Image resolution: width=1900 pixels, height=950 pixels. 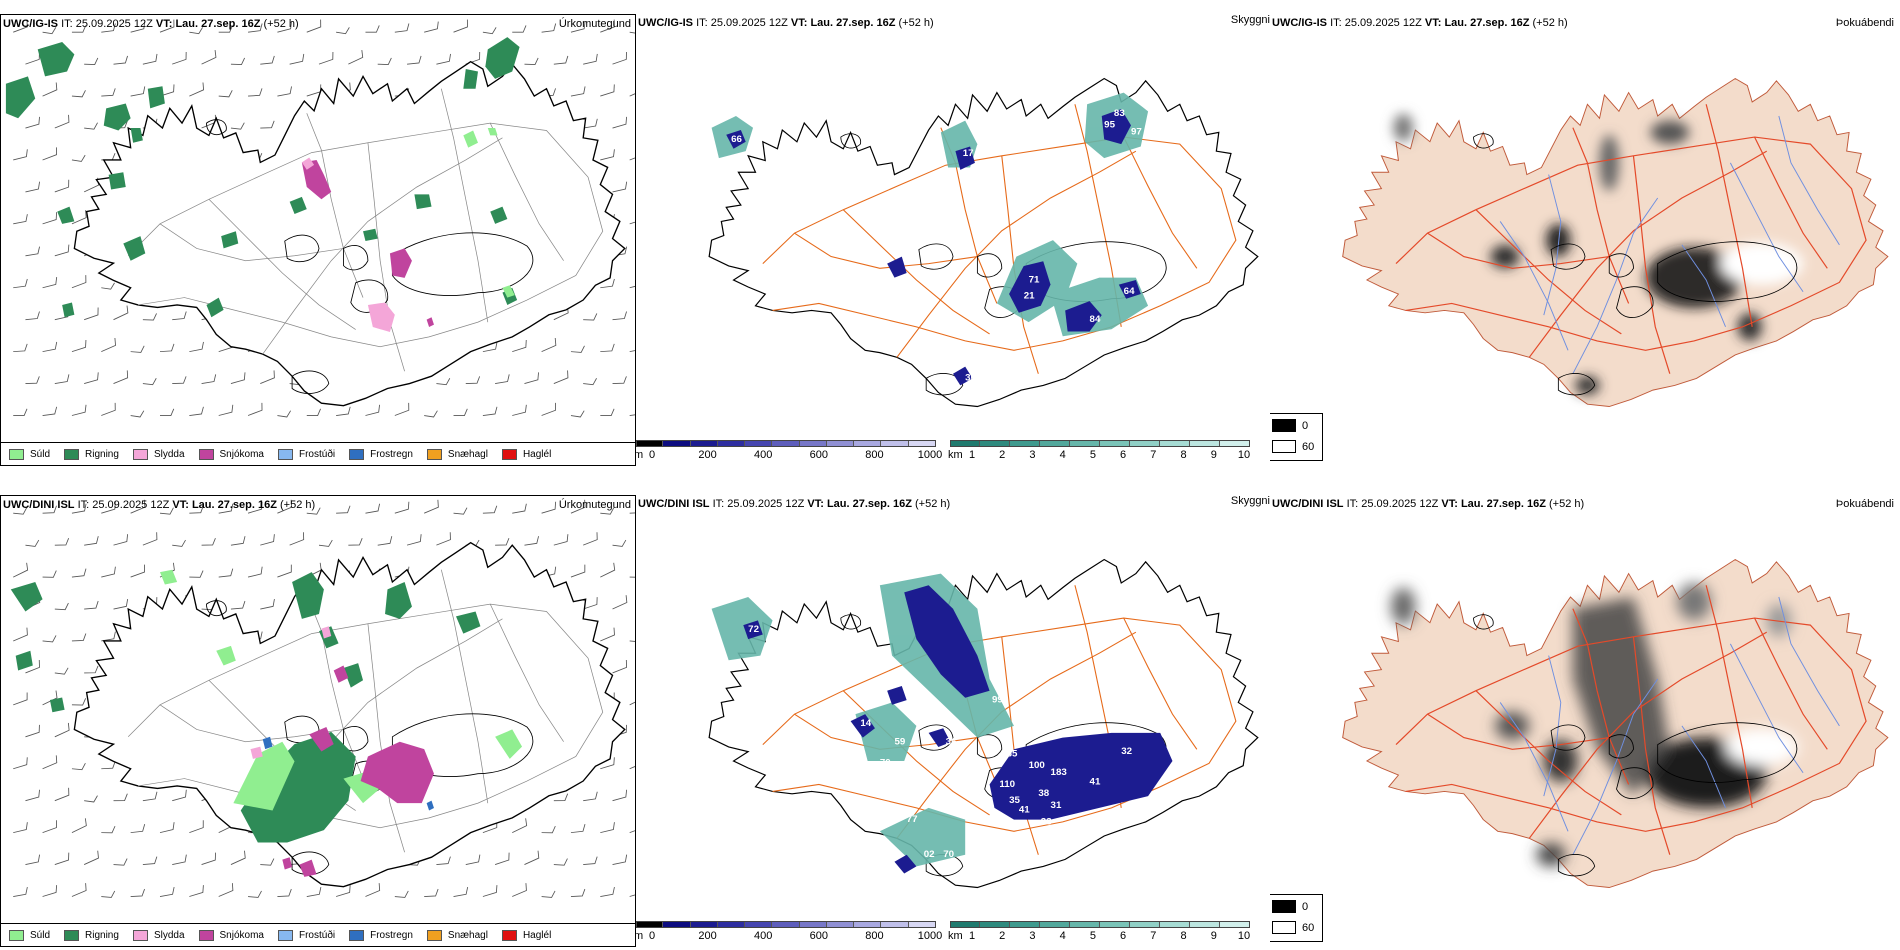 I want to click on colorbar-tick-label: 6, so click(x=1123, y=455).